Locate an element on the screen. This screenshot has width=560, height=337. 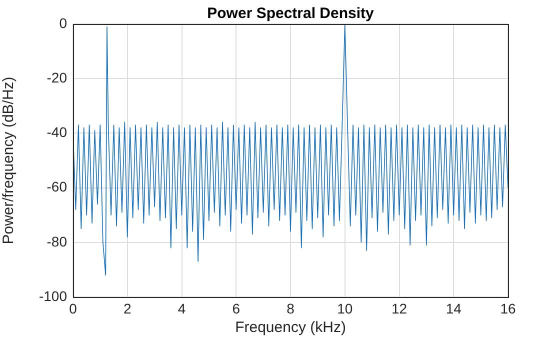
y-tick-label: -40 is located at coordinates (57, 132).